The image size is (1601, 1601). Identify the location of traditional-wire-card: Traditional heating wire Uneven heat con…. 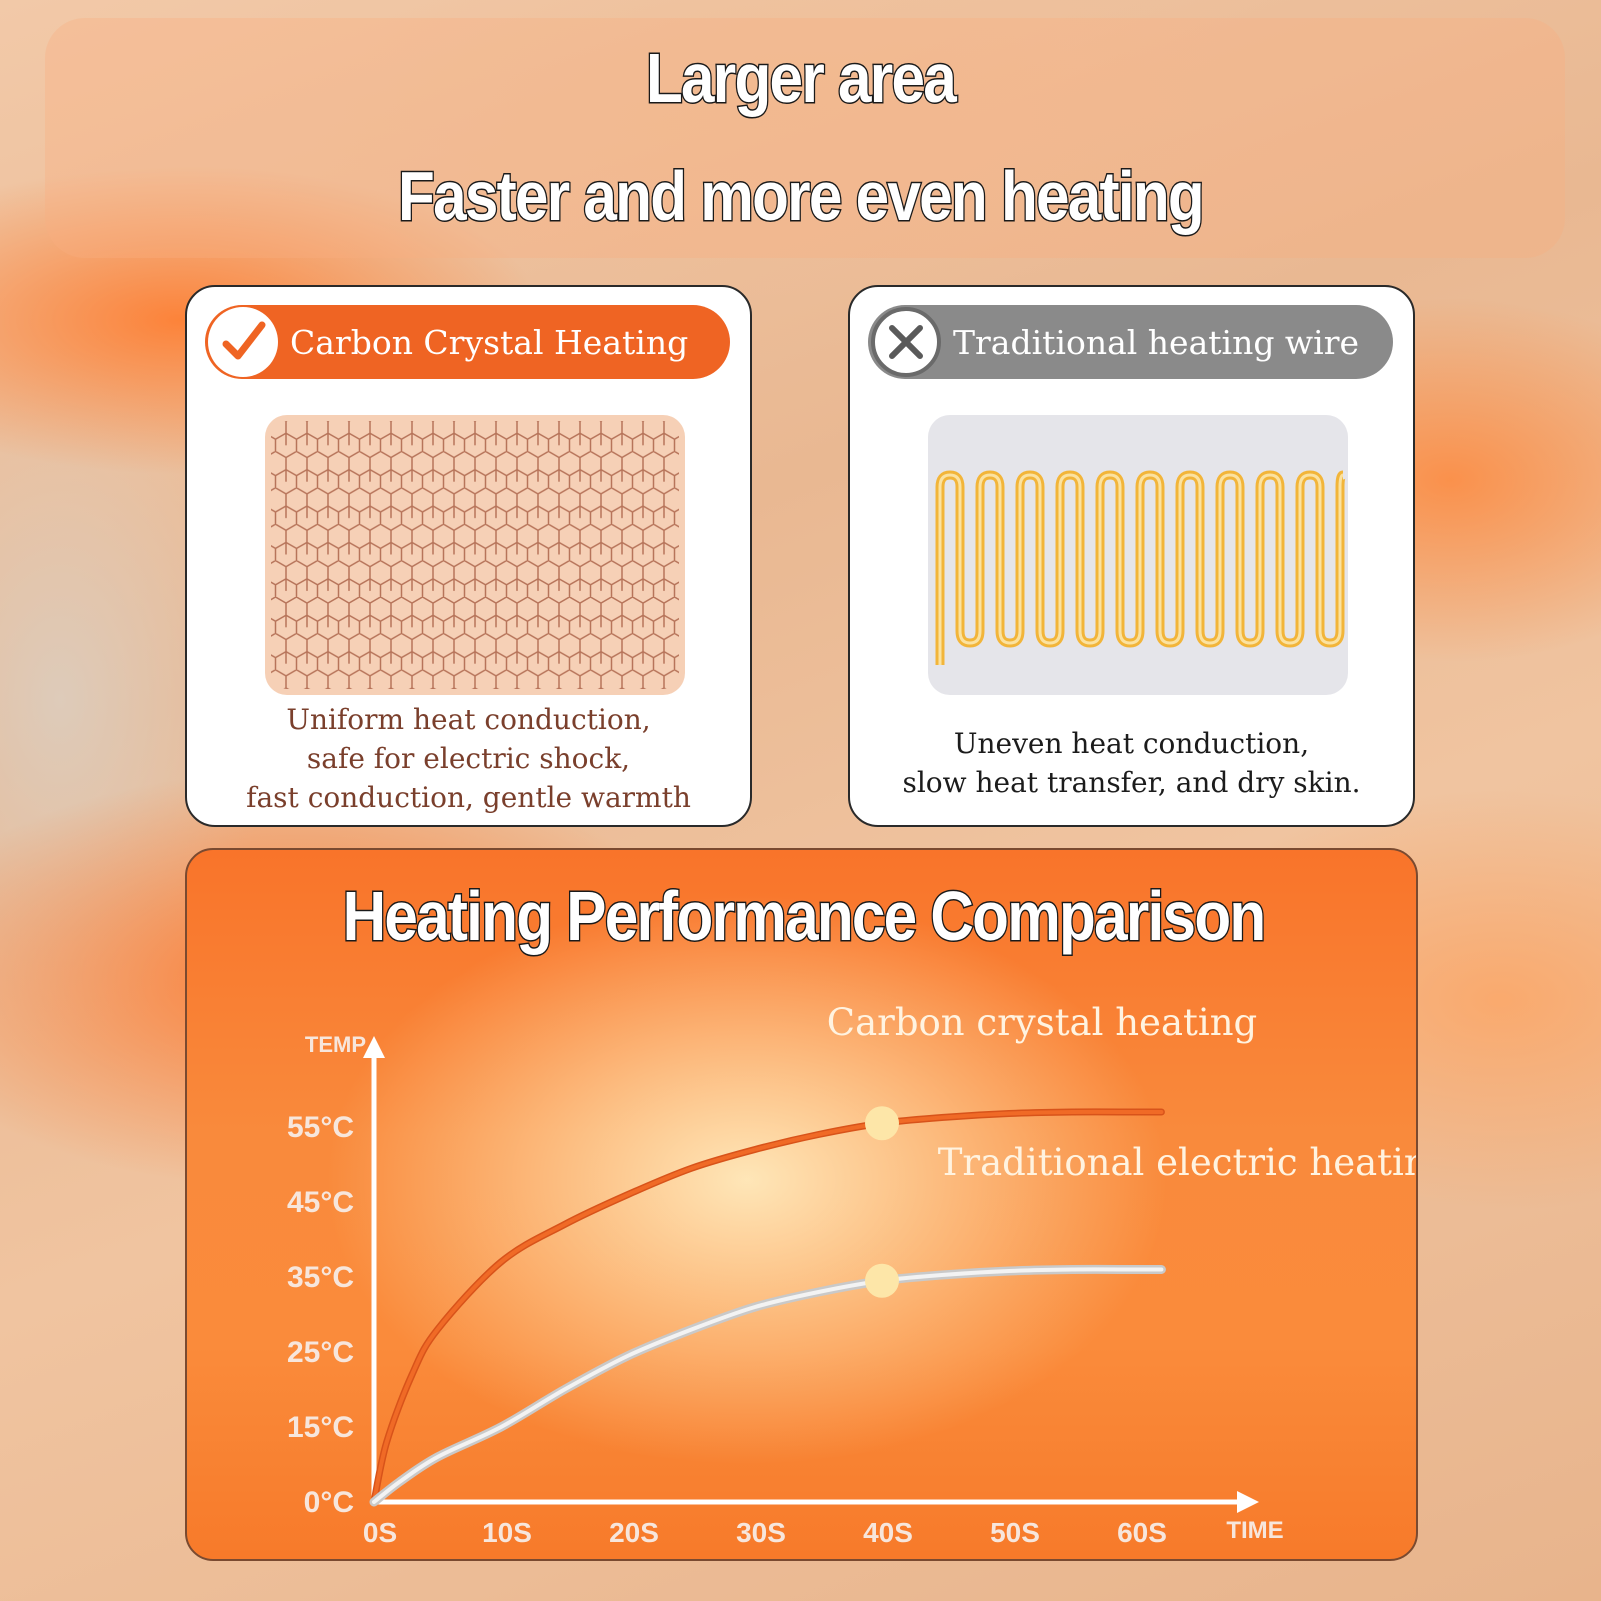
(1131, 556).